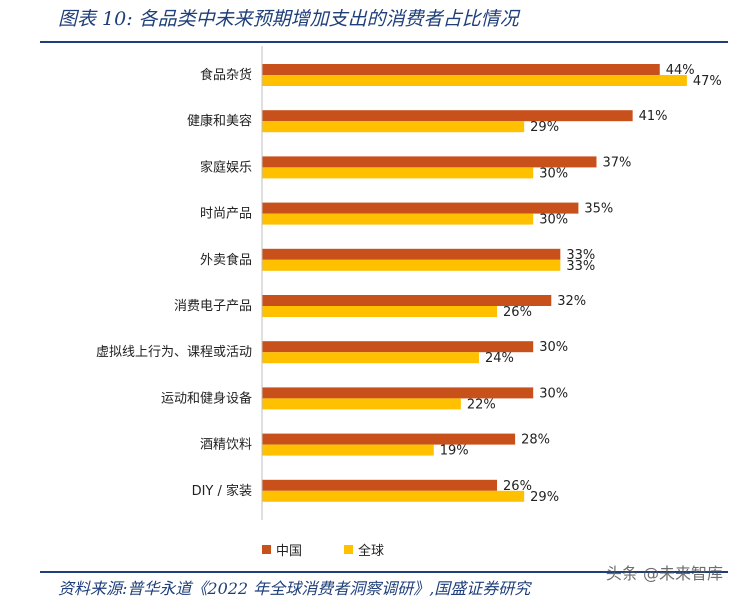 The image size is (737, 601). What do you see at coordinates (213, 306) in the screenshot?
I see `category-label: 消费电子产品` at bounding box center [213, 306].